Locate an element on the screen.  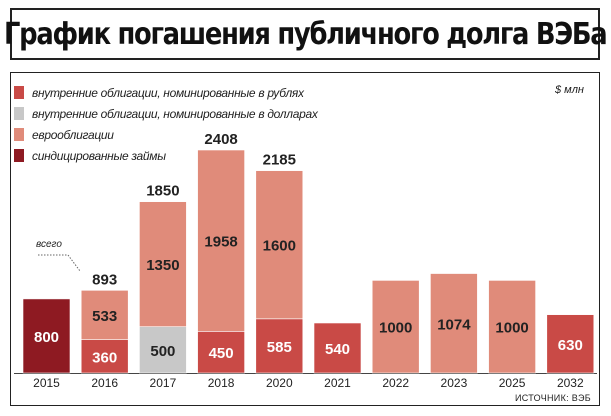
data-label-synd-2015: 800 is located at coordinates (46, 337).